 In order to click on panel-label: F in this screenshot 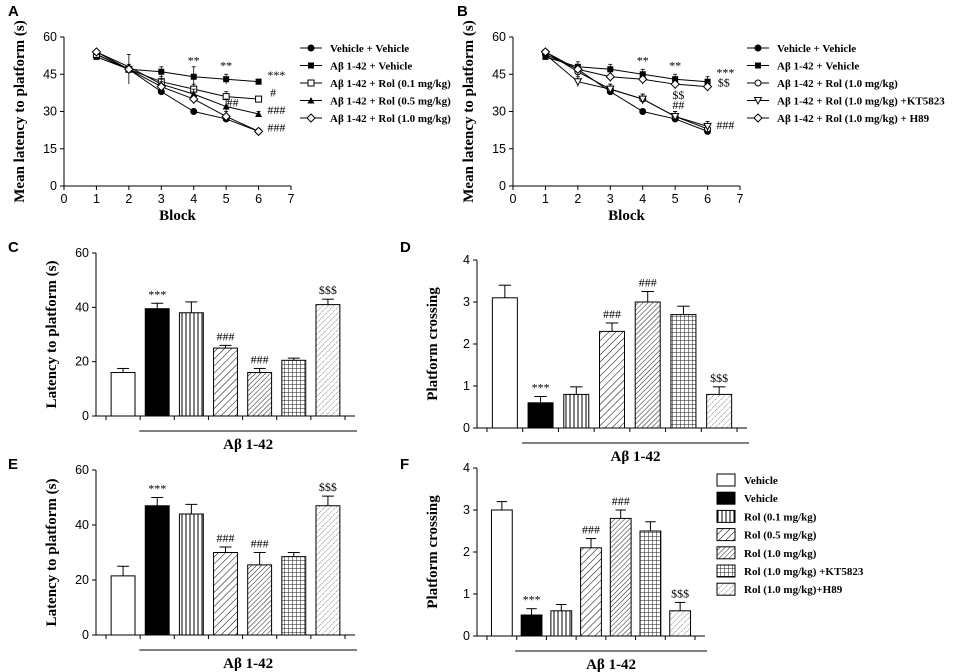, I will do `click(404, 464)`.